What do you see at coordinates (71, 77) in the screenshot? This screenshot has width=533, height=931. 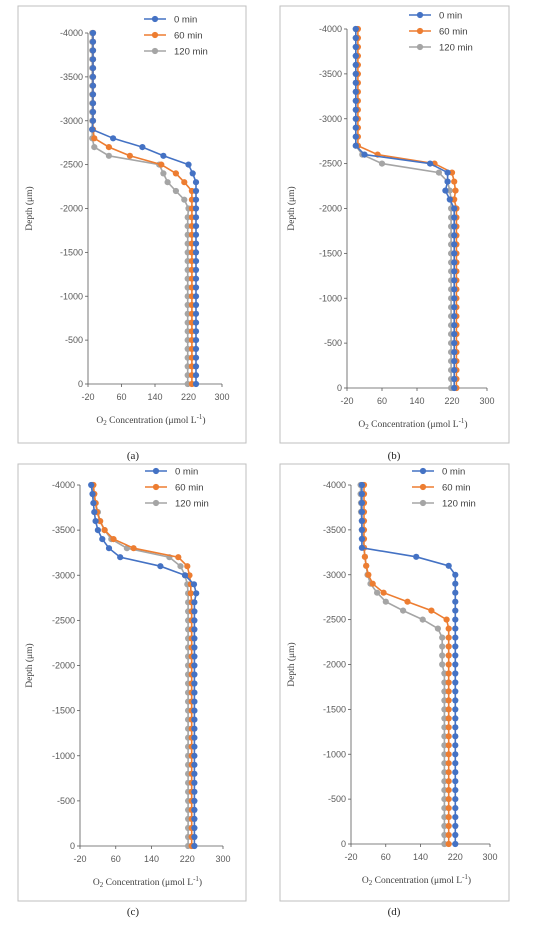 I see `y-tick-label: -3500` at bounding box center [71, 77].